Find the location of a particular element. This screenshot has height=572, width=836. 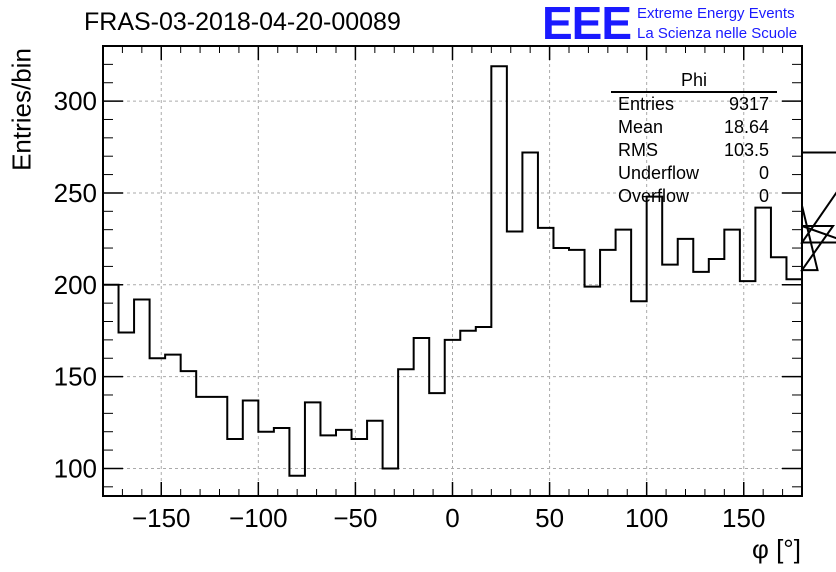

stats-value: 18.64 is located at coordinates (746, 127).